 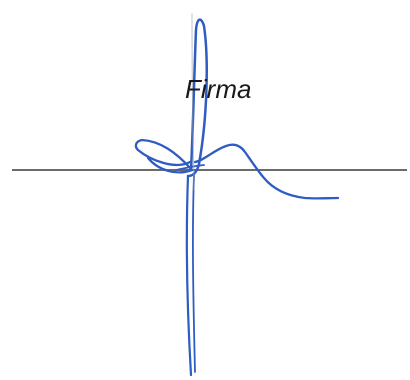 I want to click on signature-line, so click(x=209, y=170).